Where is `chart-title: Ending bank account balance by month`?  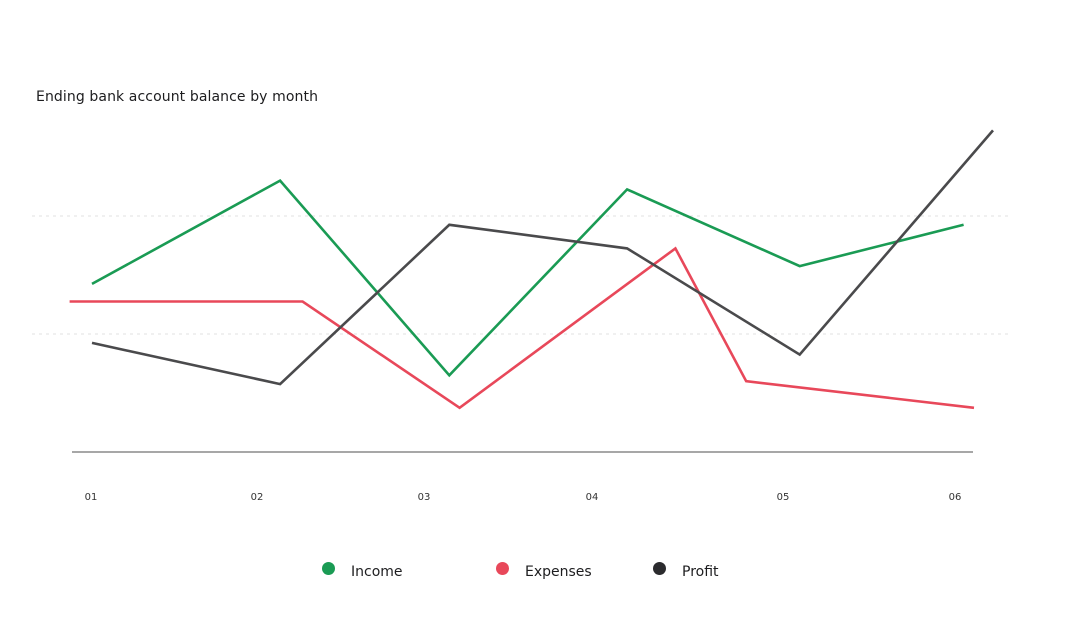 chart-title: Ending bank account balance by month is located at coordinates (177, 97).